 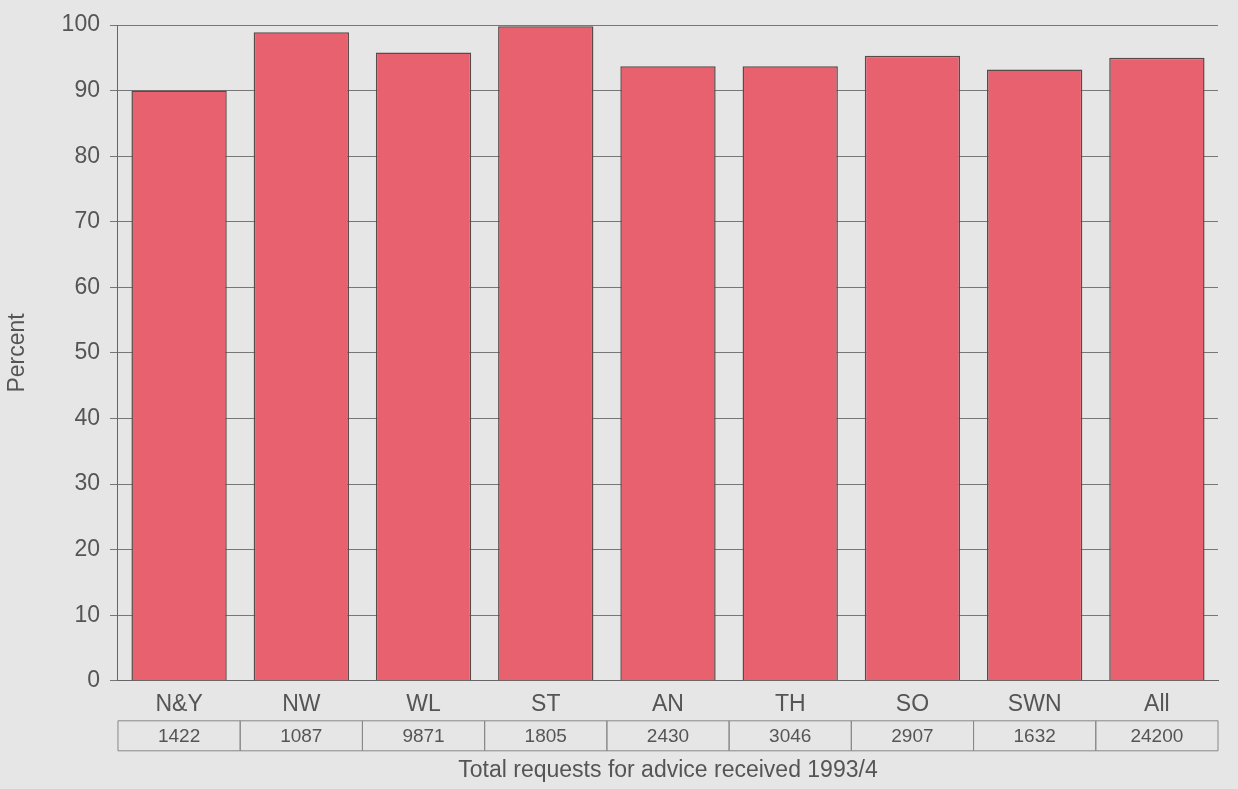 I want to click on x-tick-label: NW, so click(x=301, y=702).